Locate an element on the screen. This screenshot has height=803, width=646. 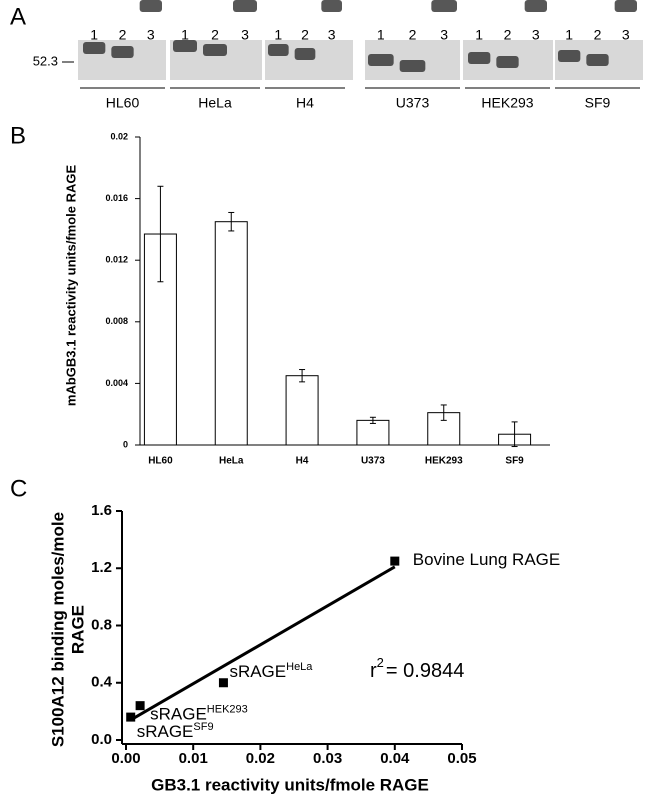
group-label: HL60 is located at coordinates (123, 103).